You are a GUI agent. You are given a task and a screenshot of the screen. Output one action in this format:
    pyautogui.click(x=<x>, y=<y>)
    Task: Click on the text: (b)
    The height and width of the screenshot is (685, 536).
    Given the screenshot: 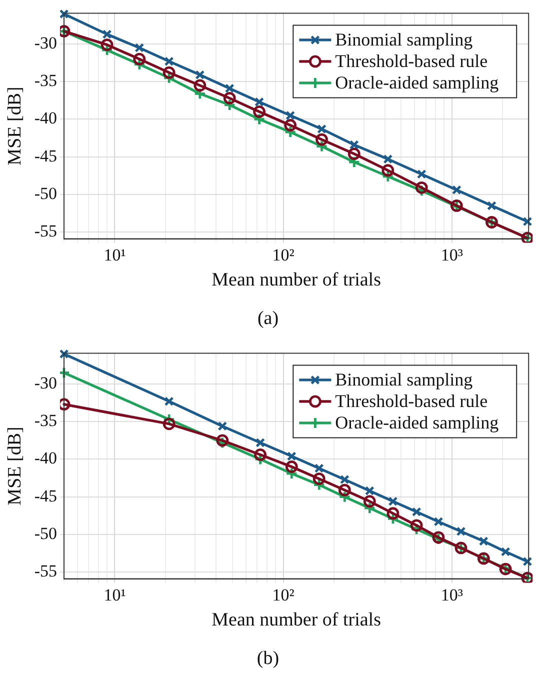 What is the action you would take?
    pyautogui.click(x=268, y=659)
    